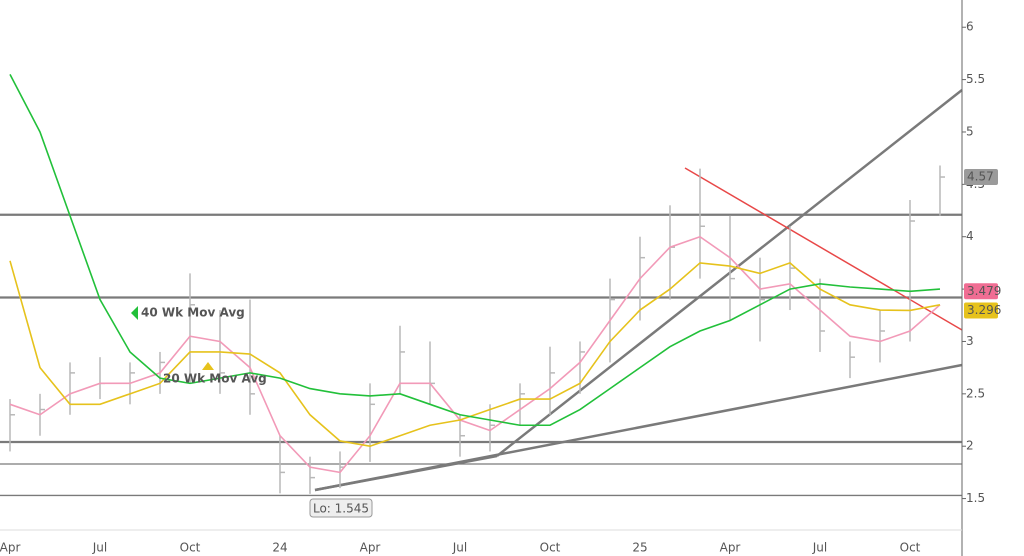 The image size is (1024, 556). I want to click on y-tick-label: 3, so click(970, 341).